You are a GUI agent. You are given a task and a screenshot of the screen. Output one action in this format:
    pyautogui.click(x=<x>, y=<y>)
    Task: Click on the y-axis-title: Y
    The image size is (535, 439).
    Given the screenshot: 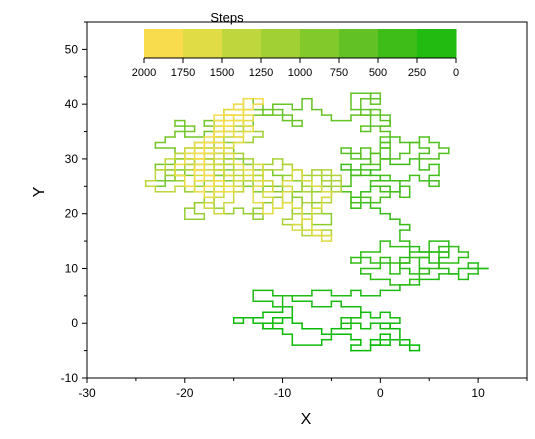 What is the action you would take?
    pyautogui.click(x=39, y=191)
    